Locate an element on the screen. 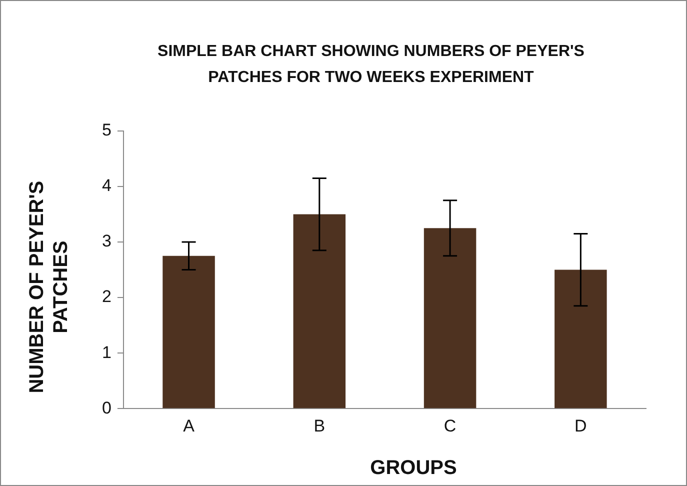 The image size is (687, 486). y-tick-label: 5 is located at coordinates (107, 130).